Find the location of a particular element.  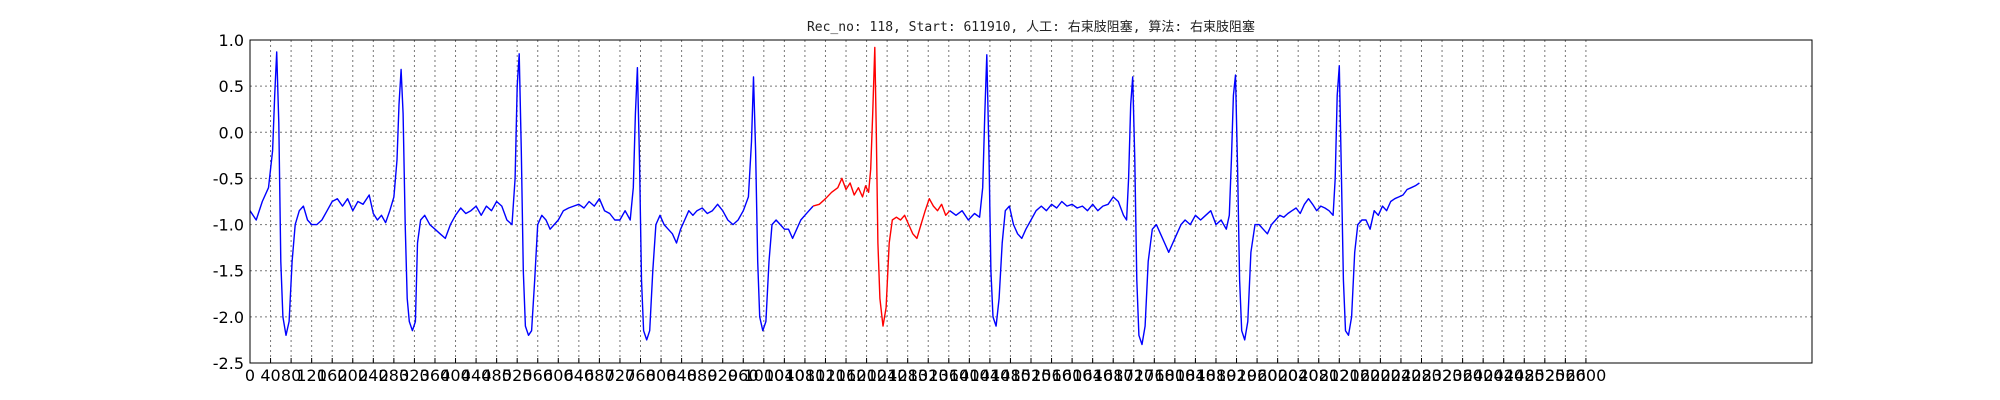

x-tick-label: 640 is located at coordinates (579, 375).